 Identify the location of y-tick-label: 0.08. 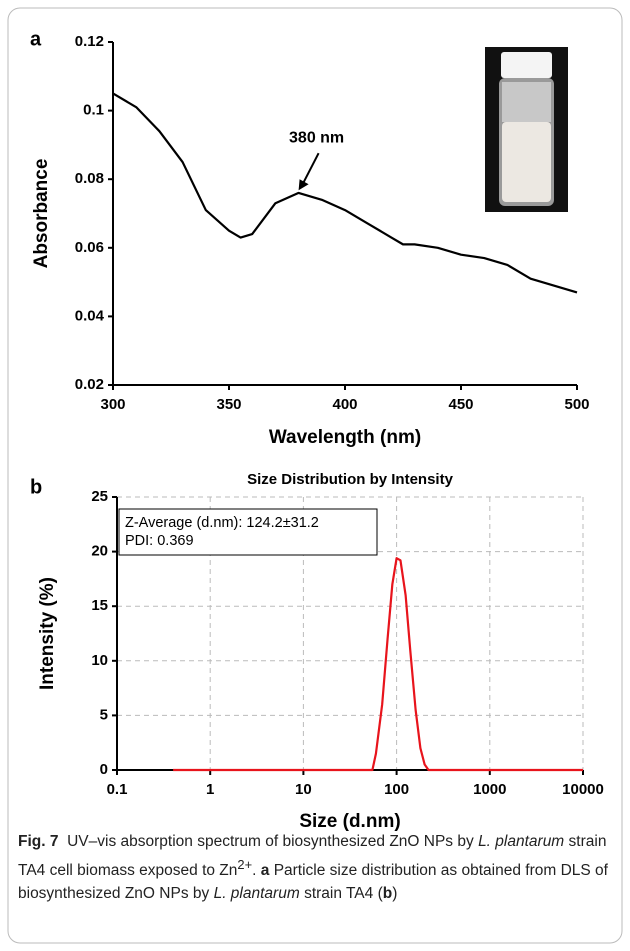
(89, 178).